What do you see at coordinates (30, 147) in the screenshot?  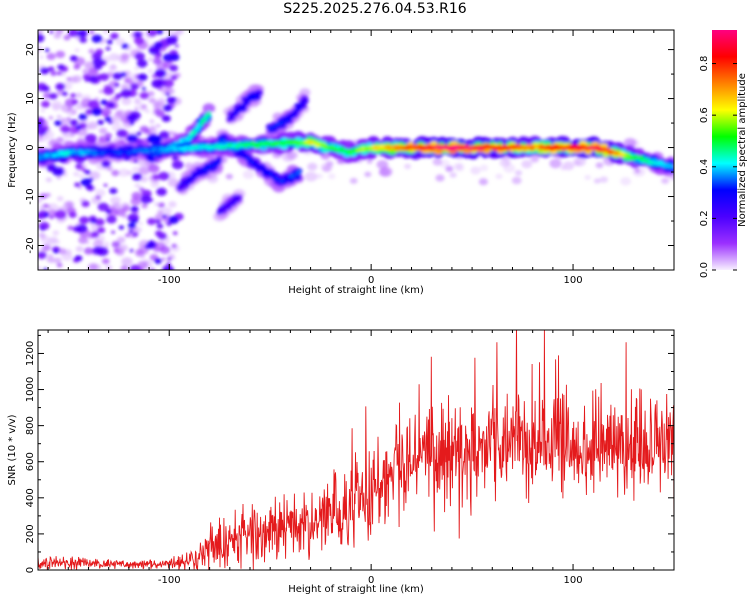 I see `spectrogram-y-tick-label: 0` at bounding box center [30, 147].